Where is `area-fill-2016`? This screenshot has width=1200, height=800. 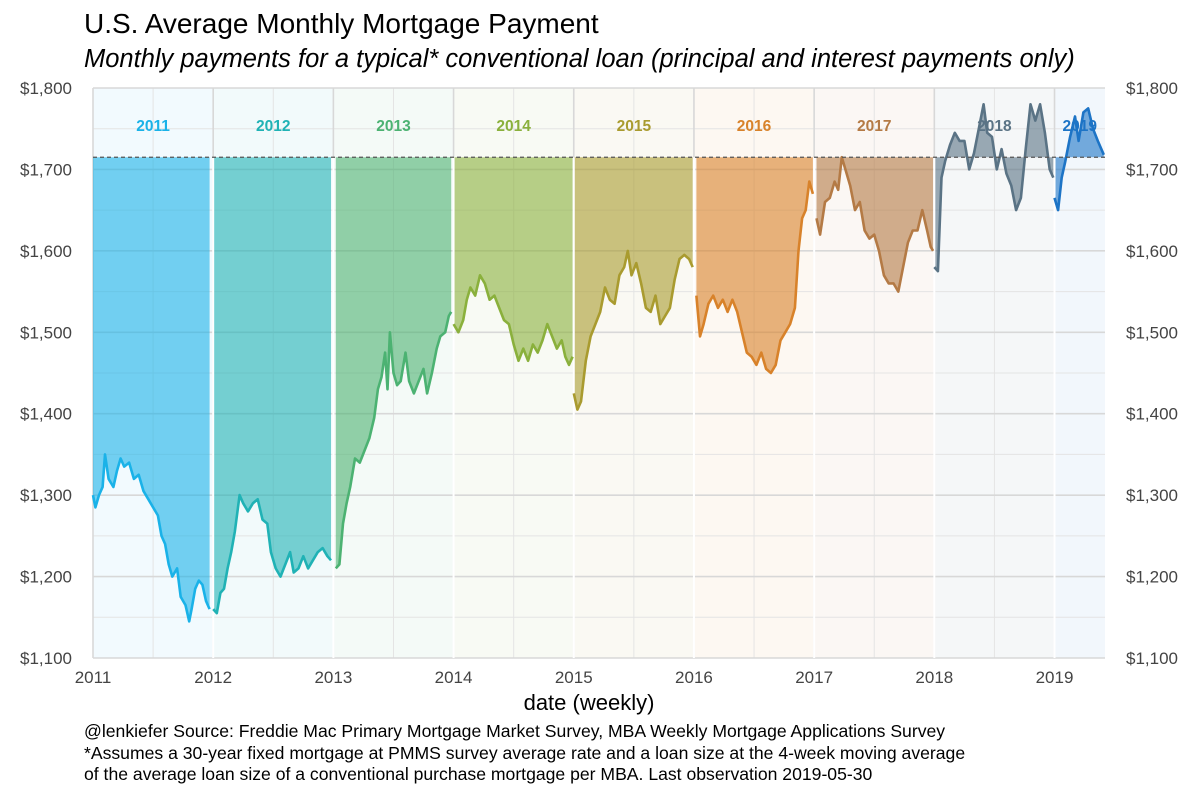 area-fill-2016 is located at coordinates (754, 265).